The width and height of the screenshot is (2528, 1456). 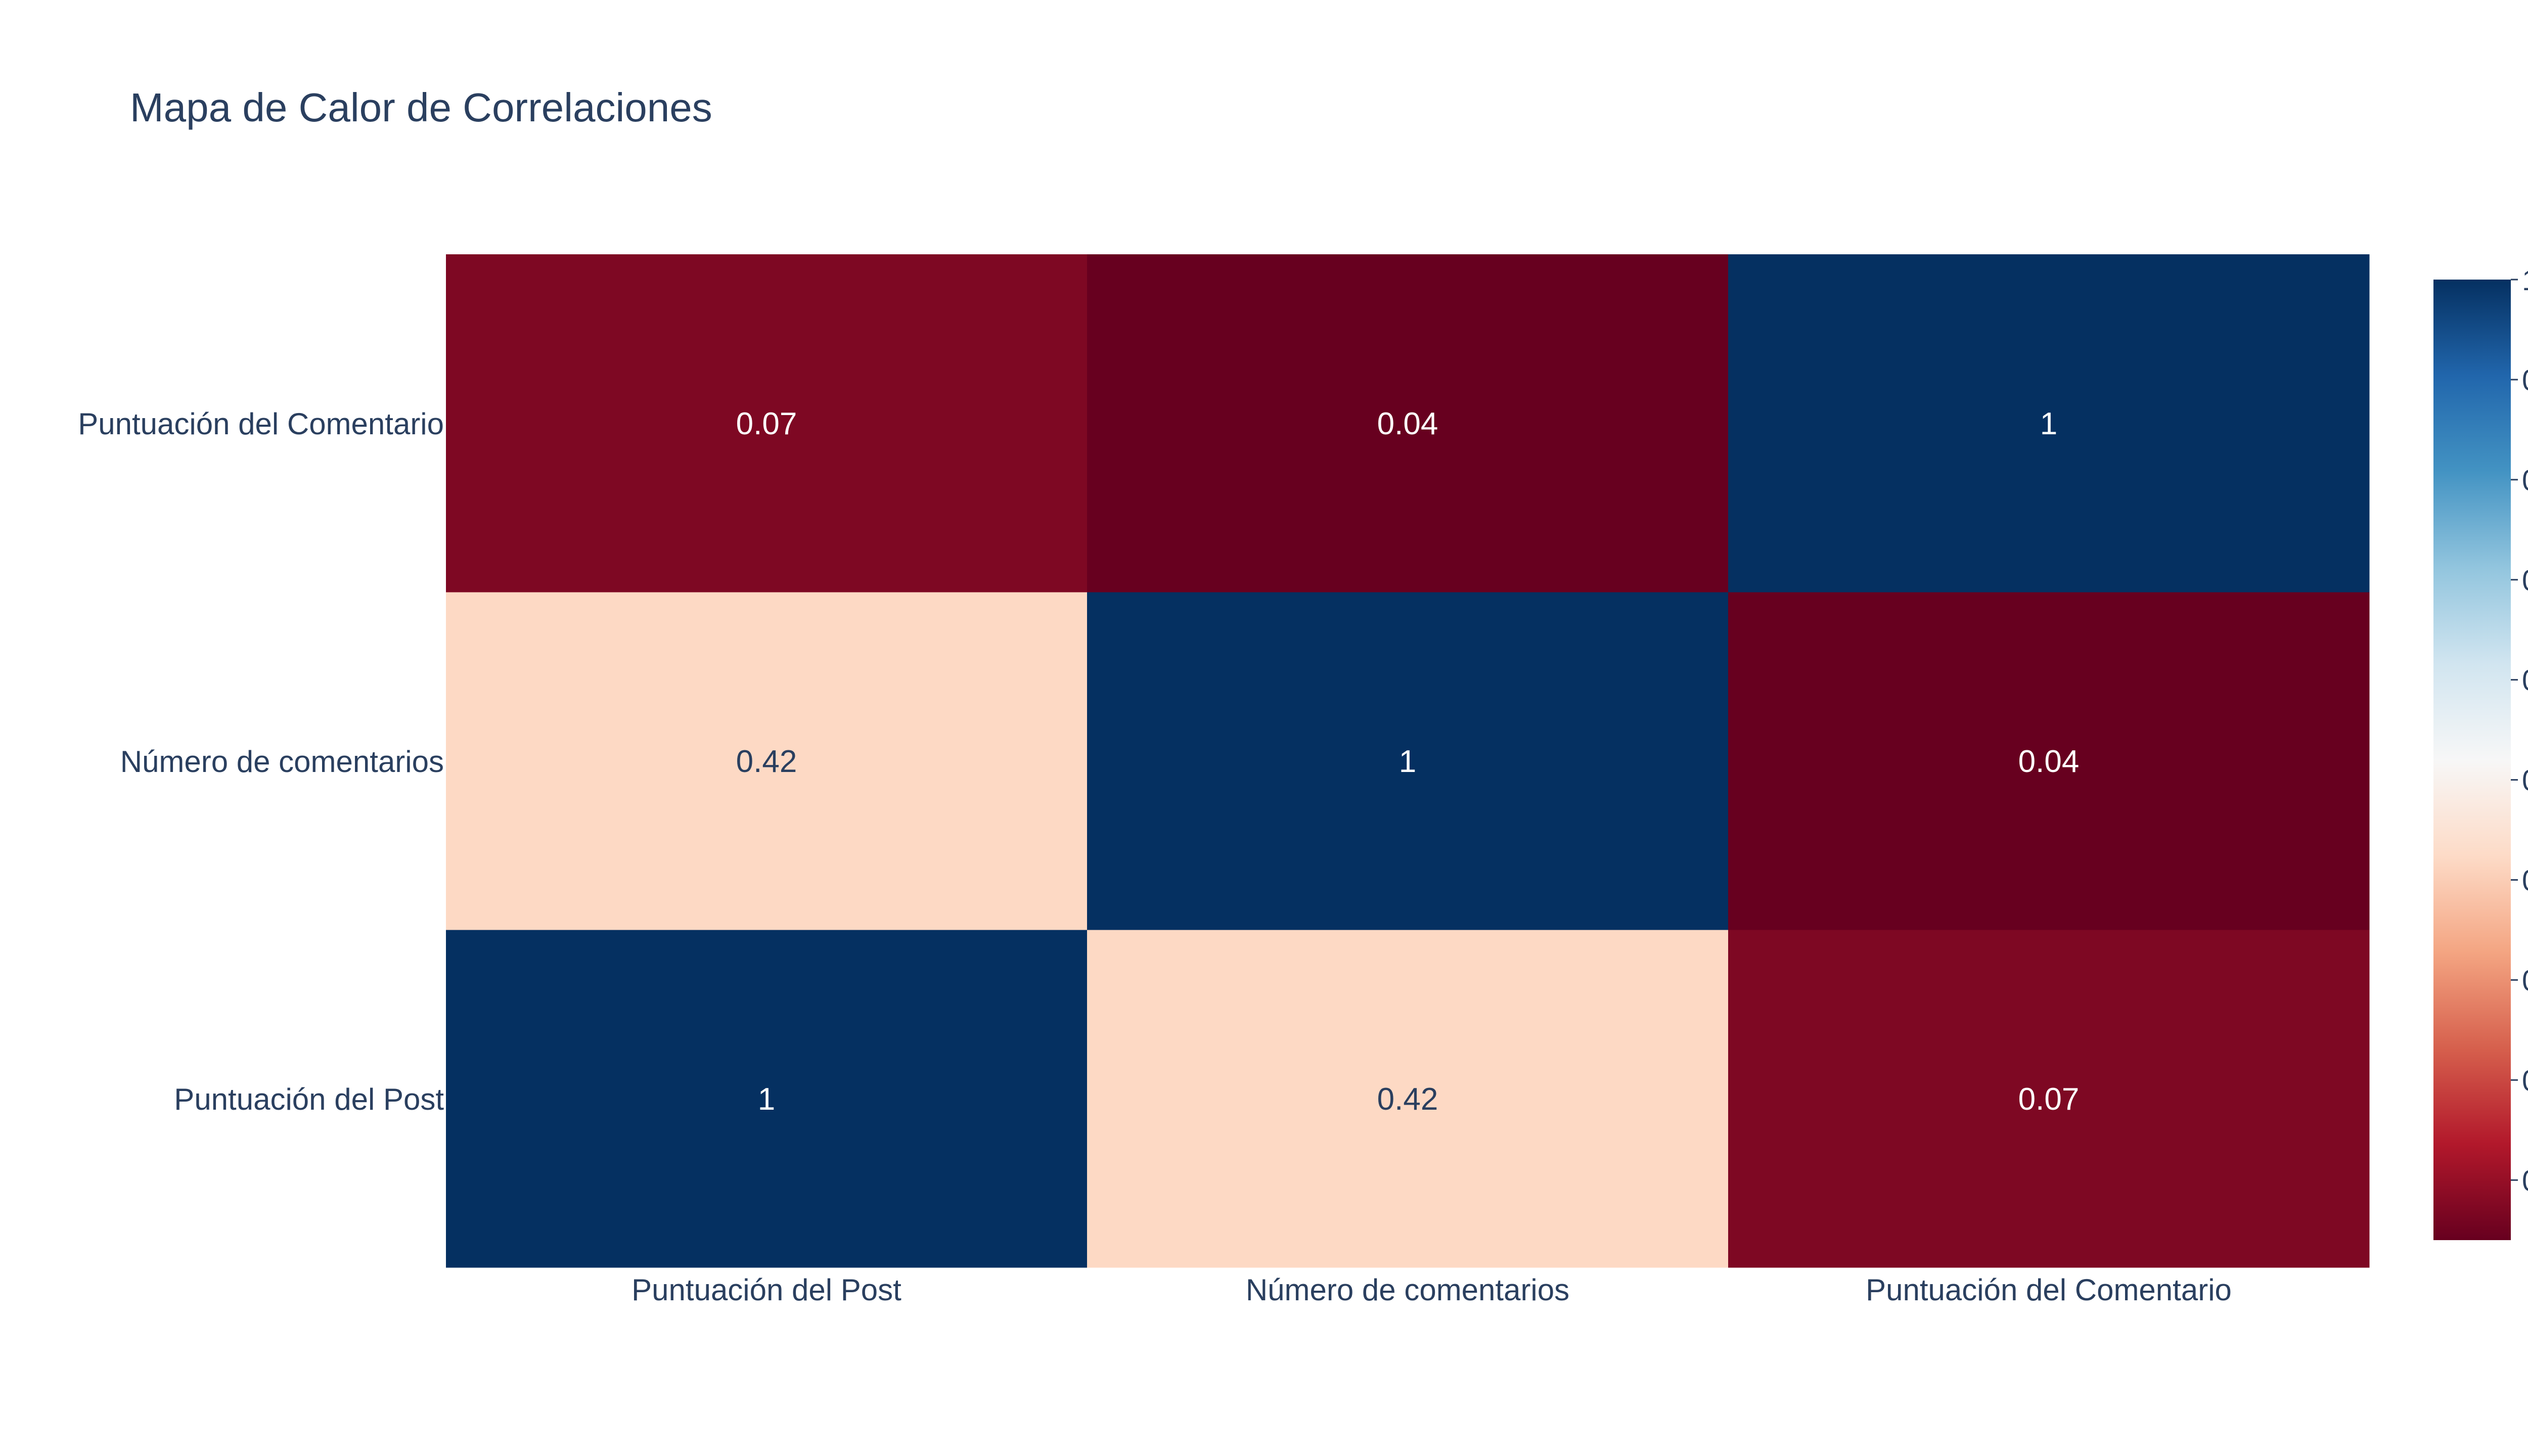 I want to click on colorbar-tick-label: 0.5, so click(x=2525, y=780).